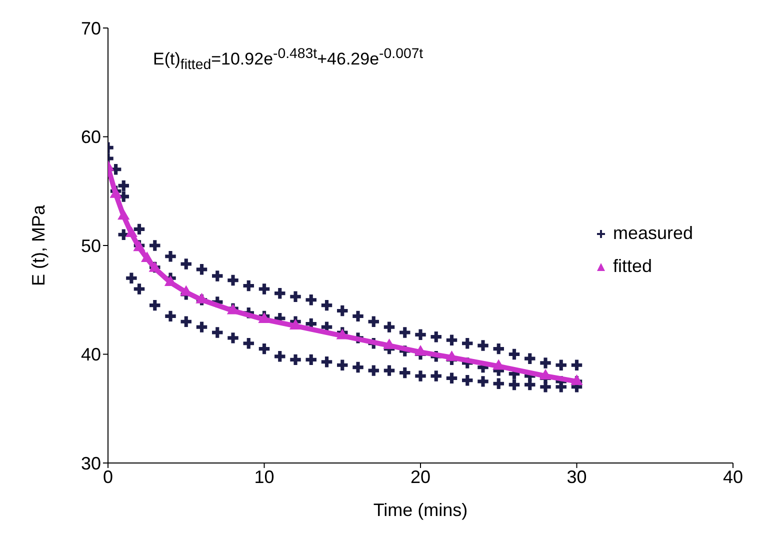  What do you see at coordinates (733, 476) in the screenshot?
I see `x-tick-label: 40` at bounding box center [733, 476].